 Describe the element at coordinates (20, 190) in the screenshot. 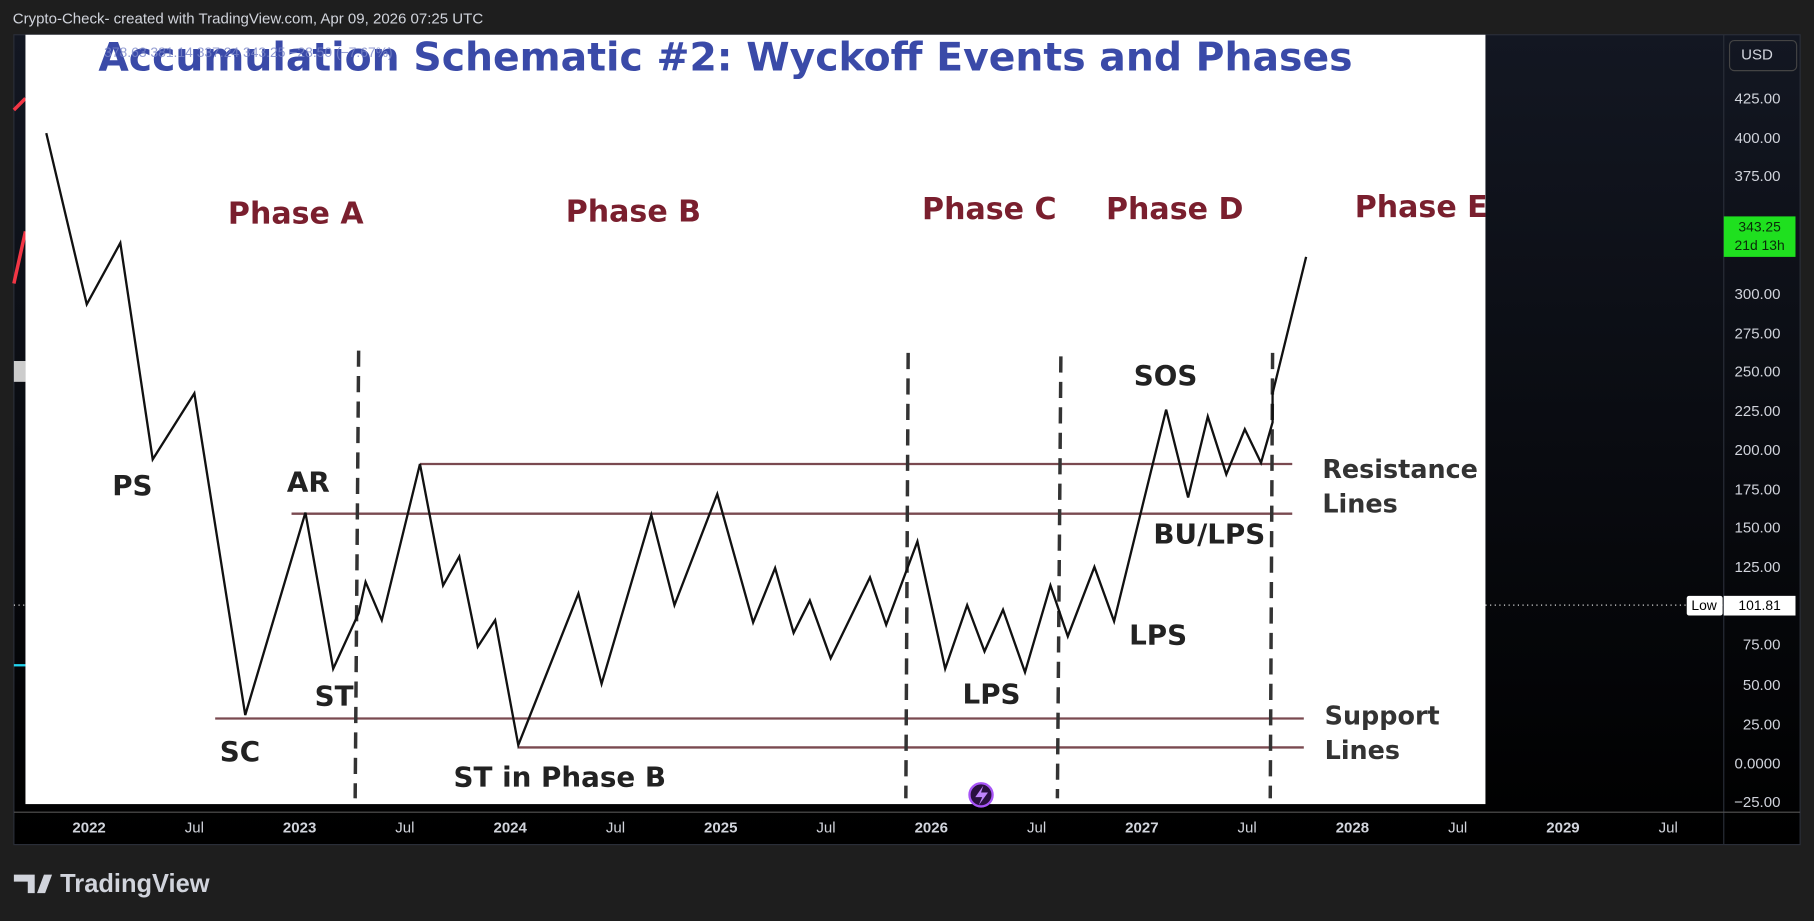

I see `price-line-fragment` at that location.